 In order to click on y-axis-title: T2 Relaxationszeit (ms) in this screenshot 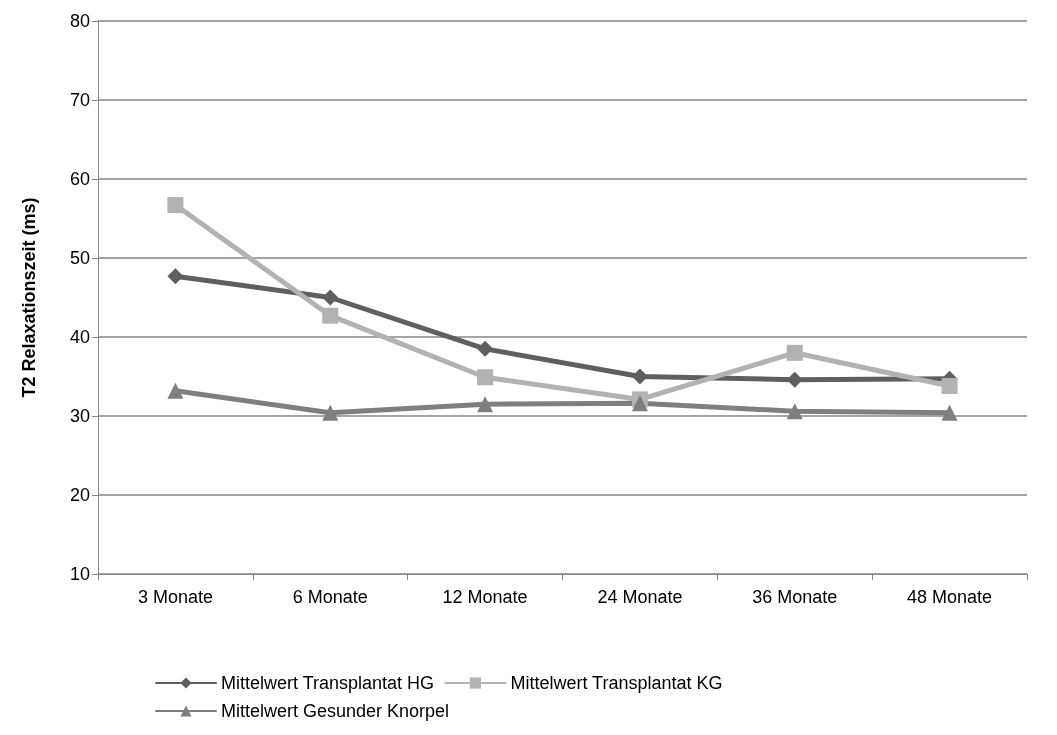, I will do `click(29, 297)`.